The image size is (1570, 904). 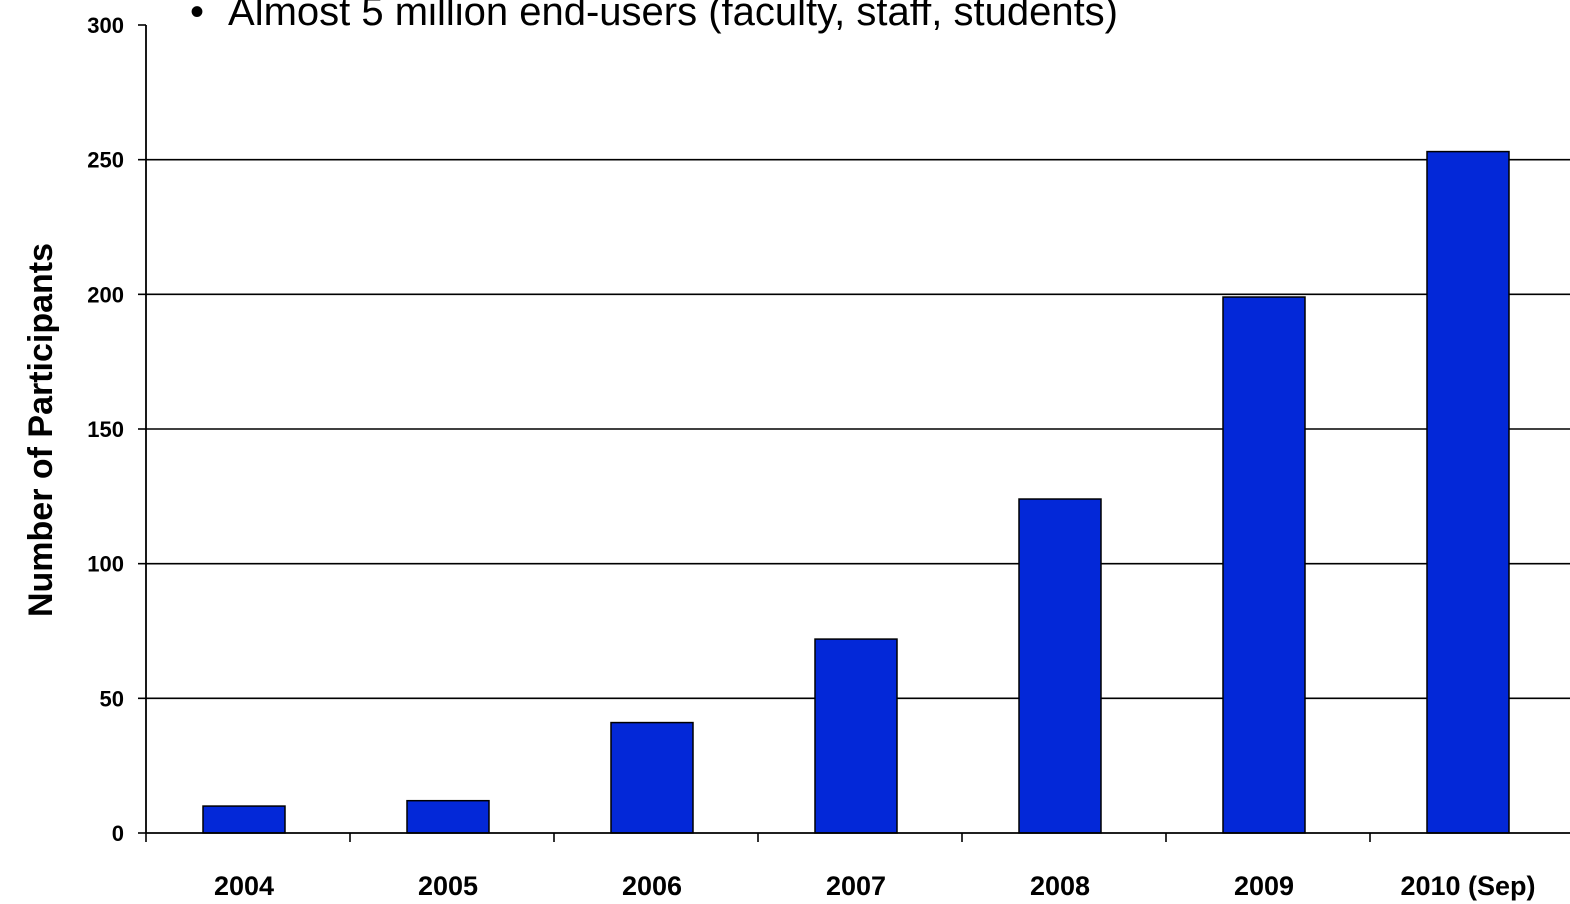 What do you see at coordinates (105, 160) in the screenshot?
I see `y-tick-label: 250` at bounding box center [105, 160].